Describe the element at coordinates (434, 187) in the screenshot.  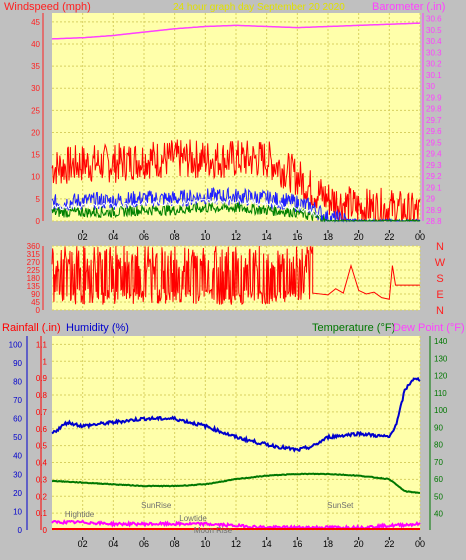
I see `baro-y-tick-label: 29.1` at that location.